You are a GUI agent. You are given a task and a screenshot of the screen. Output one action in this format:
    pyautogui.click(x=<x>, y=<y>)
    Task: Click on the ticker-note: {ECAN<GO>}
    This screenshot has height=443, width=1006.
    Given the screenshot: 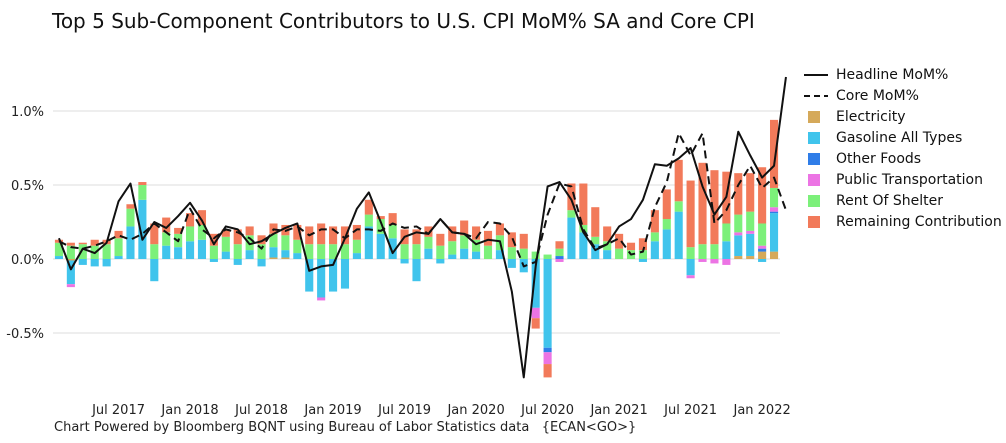 What is the action you would take?
    pyautogui.click(x=589, y=427)
    